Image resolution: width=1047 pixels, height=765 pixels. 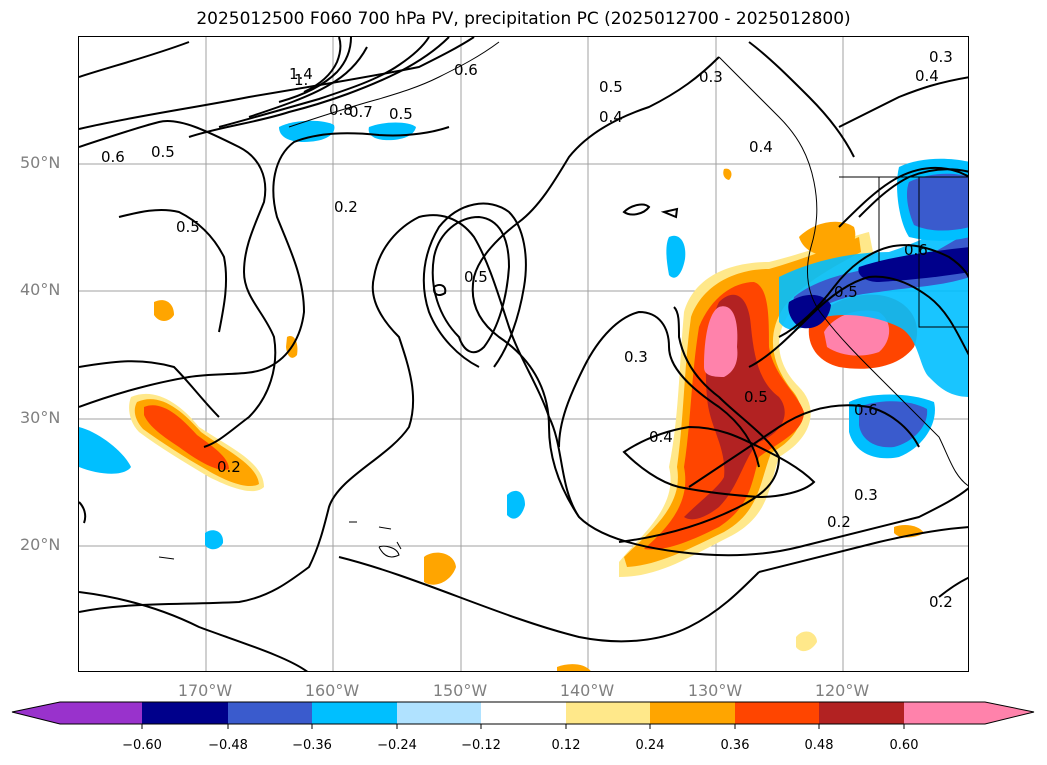 What do you see at coordinates (77, 713) in the screenshot?
I see `colorbar-extend-left` at bounding box center [77, 713].